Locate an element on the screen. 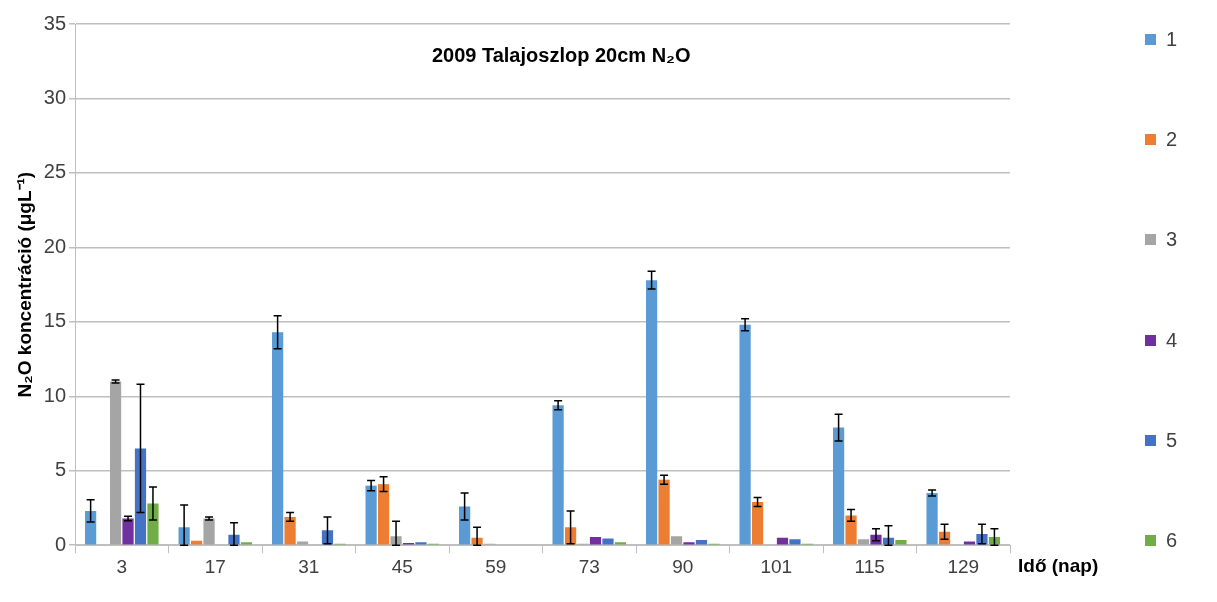 The image size is (1217, 602). y-tick-label: 25 is located at coordinates (55, 171).